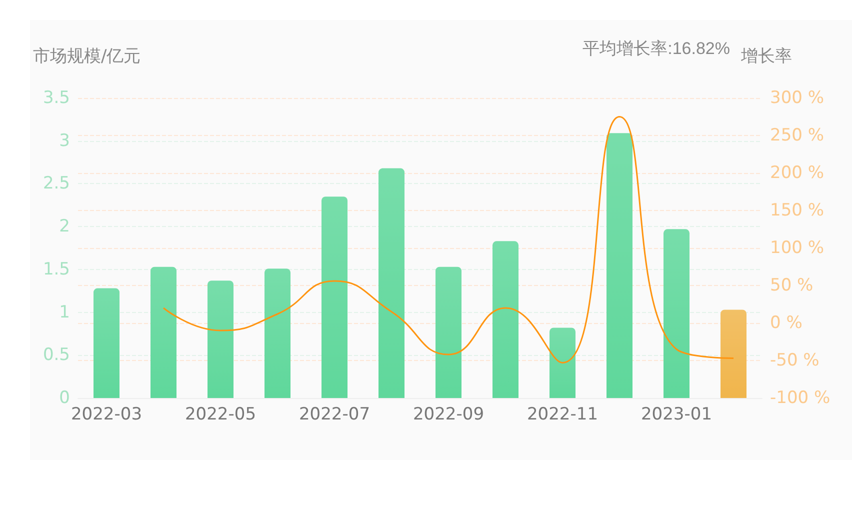 Image resolution: width=865 pixels, height=526 pixels. What do you see at coordinates (766, 56) in the screenshot?
I see `y2-axis-title: 增长率` at bounding box center [766, 56].